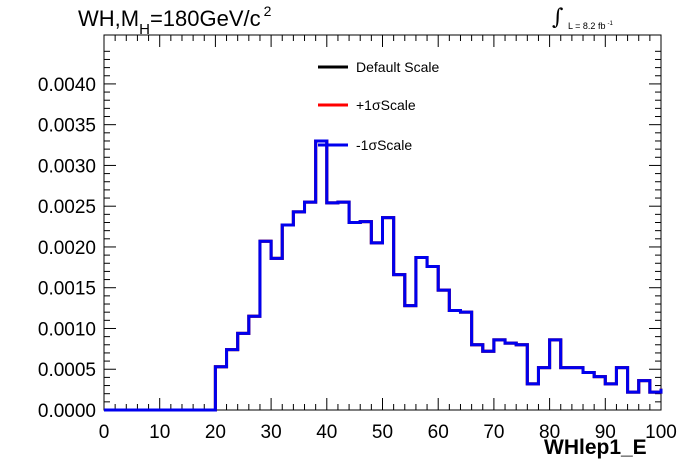 The width and height of the screenshot is (696, 472). I want to click on x-tick-label: 0, so click(104, 432).